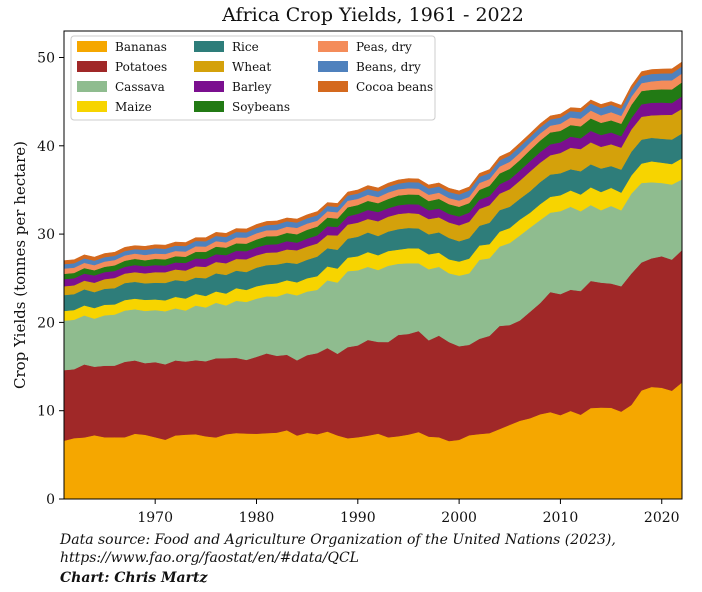 This screenshot has width=702, height=592. What do you see at coordinates (50, 279) in the screenshot?
I see `y-axis: 0 10 20 30 40 50` at bounding box center [50, 279].